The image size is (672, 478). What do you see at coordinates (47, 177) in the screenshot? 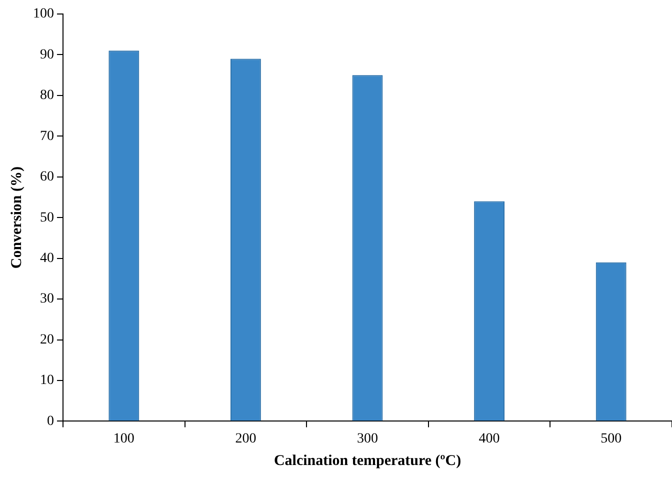
I see `y-tick-label: 60` at bounding box center [47, 177].